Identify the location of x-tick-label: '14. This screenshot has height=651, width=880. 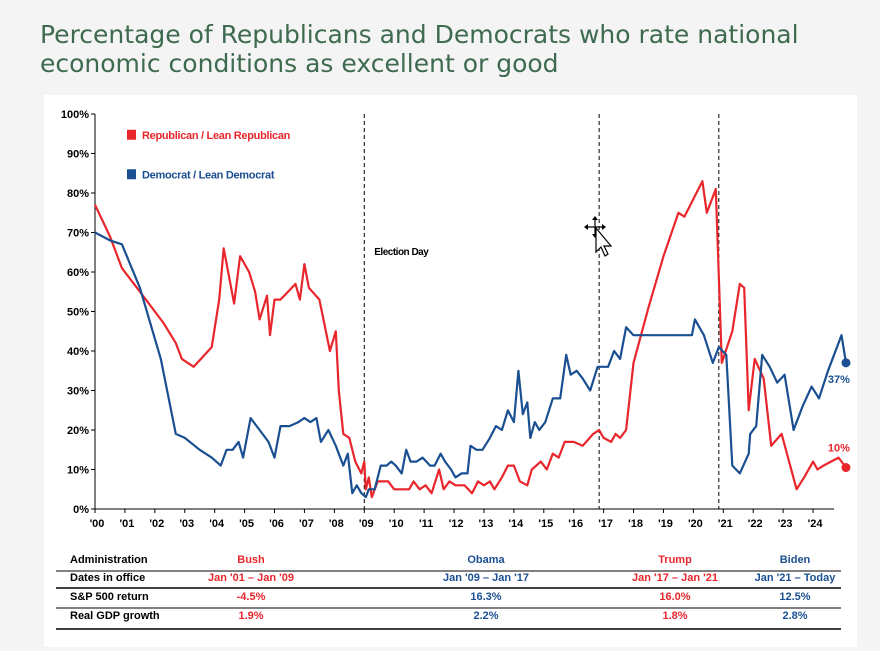
(516, 524).